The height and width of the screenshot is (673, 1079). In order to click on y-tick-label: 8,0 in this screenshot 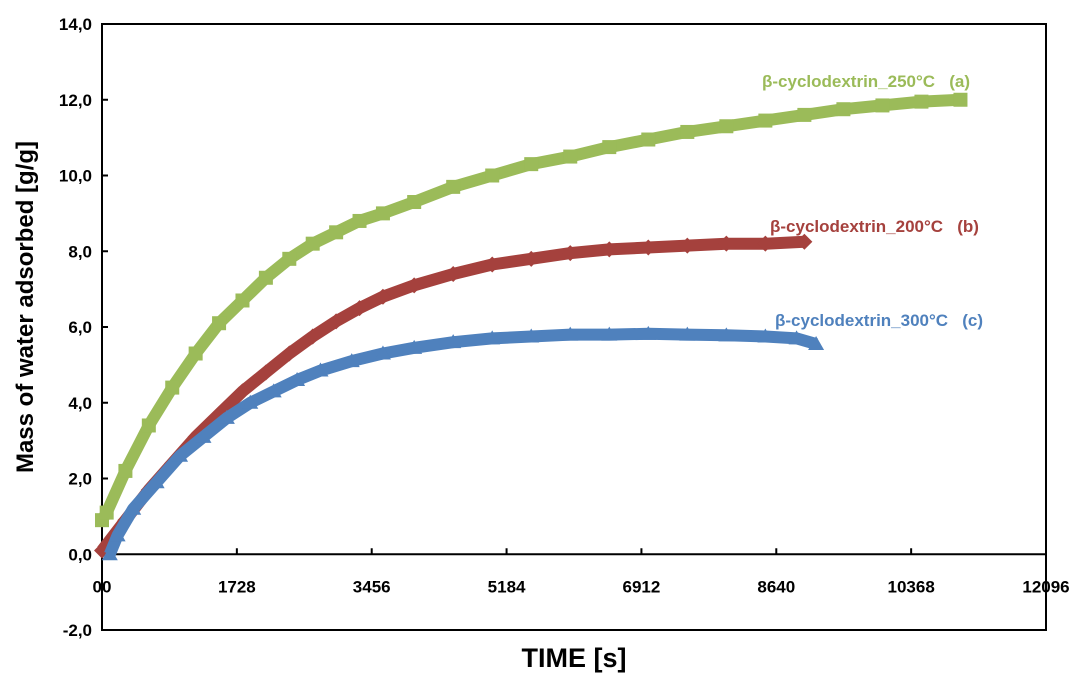, I will do `click(80, 251)`.